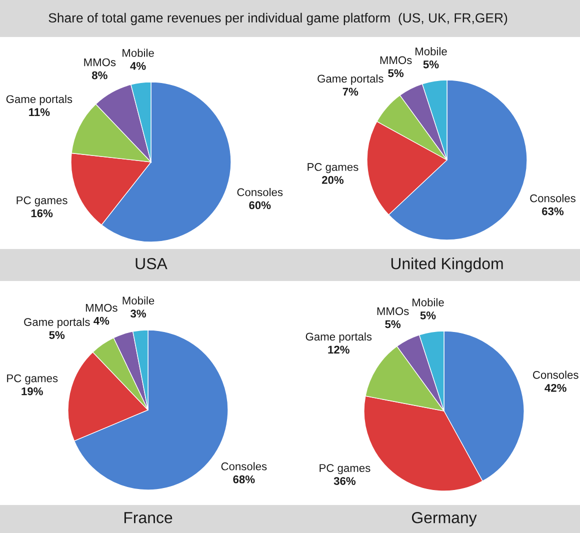 The width and height of the screenshot is (580, 533). Describe the element at coordinates (32, 391) in the screenshot. I see `data-label: 19%` at that location.